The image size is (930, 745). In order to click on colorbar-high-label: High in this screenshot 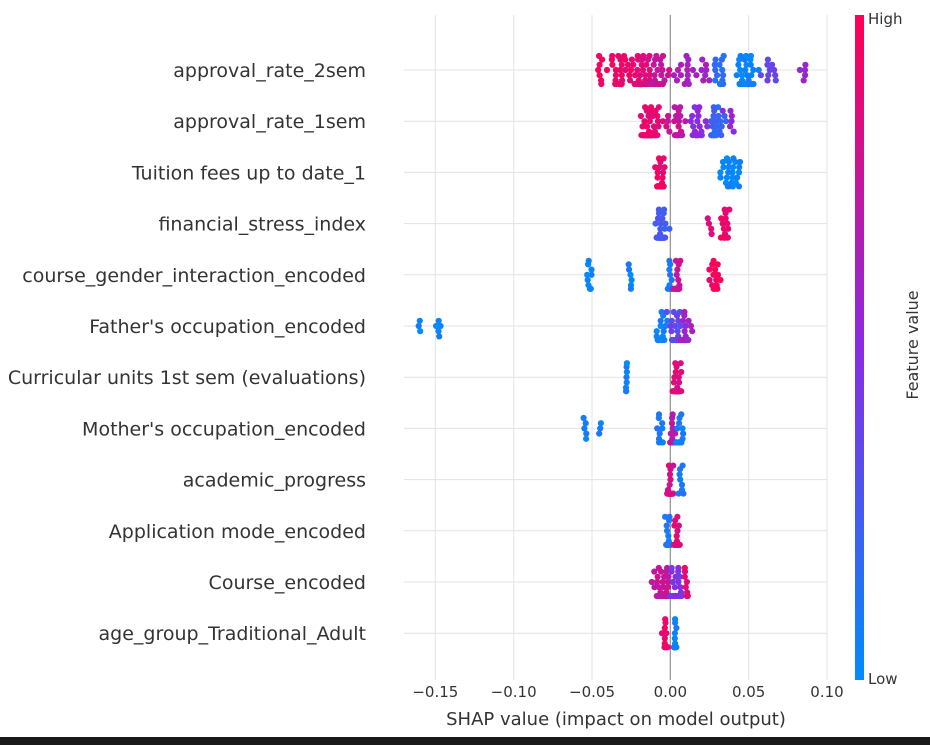, I will do `click(885, 19)`.